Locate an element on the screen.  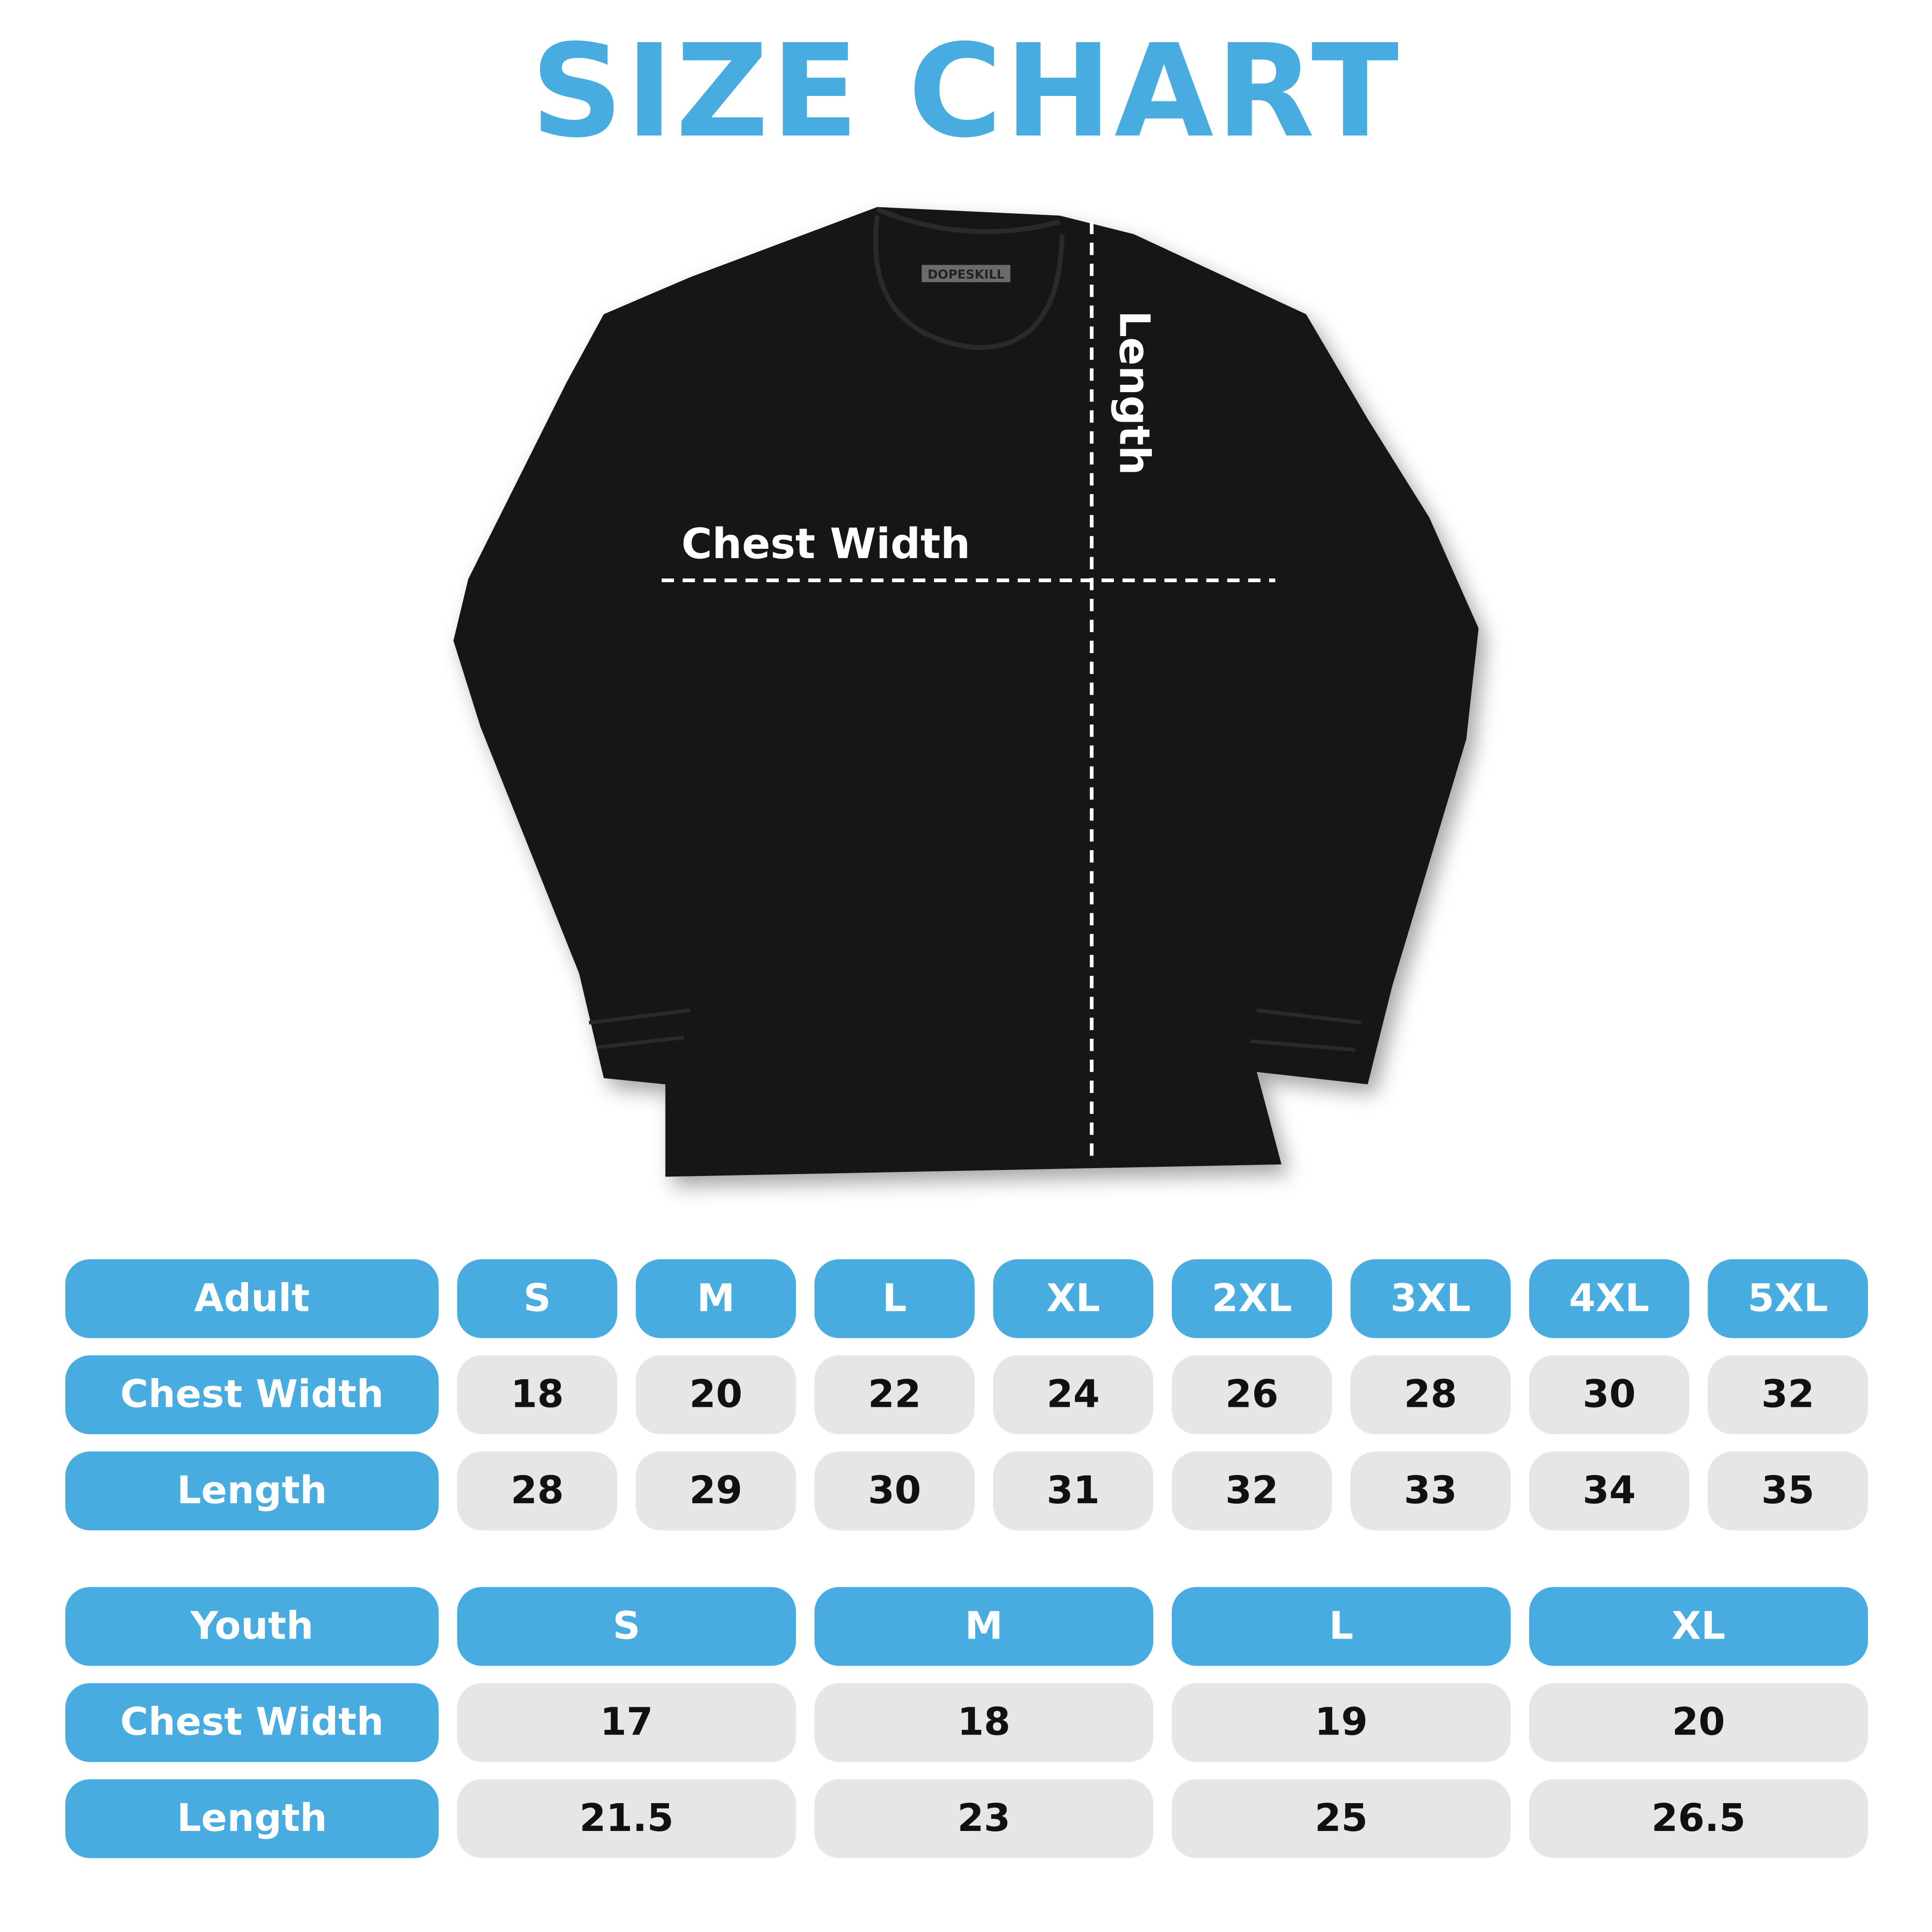
youth-size-header: M is located at coordinates (984, 1626).